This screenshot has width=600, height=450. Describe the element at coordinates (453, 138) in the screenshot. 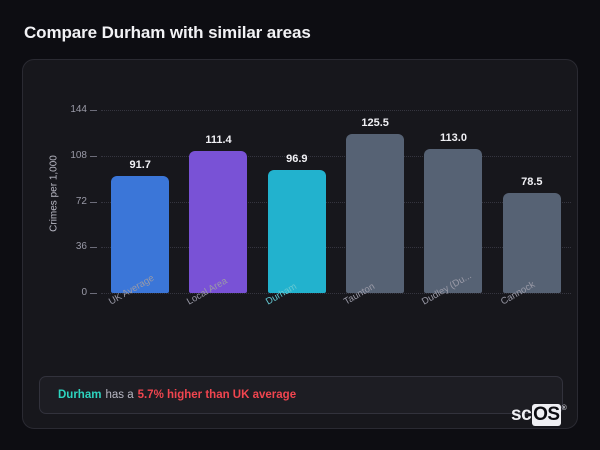

I see `bar-value-label: 113.0` at that location.